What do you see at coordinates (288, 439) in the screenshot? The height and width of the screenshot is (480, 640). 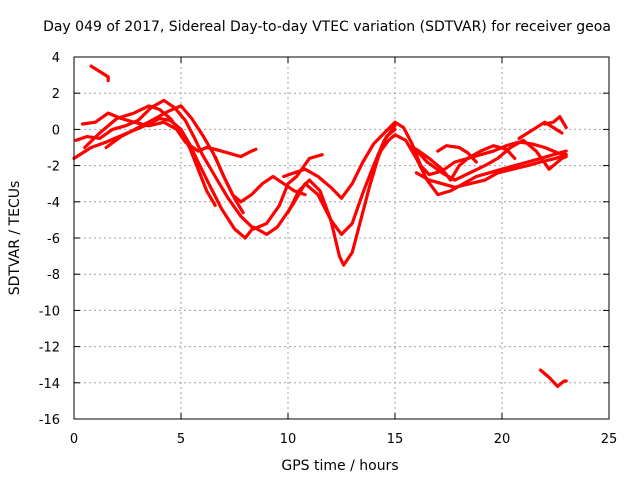 I see `x-tick-label: 10` at bounding box center [288, 439].